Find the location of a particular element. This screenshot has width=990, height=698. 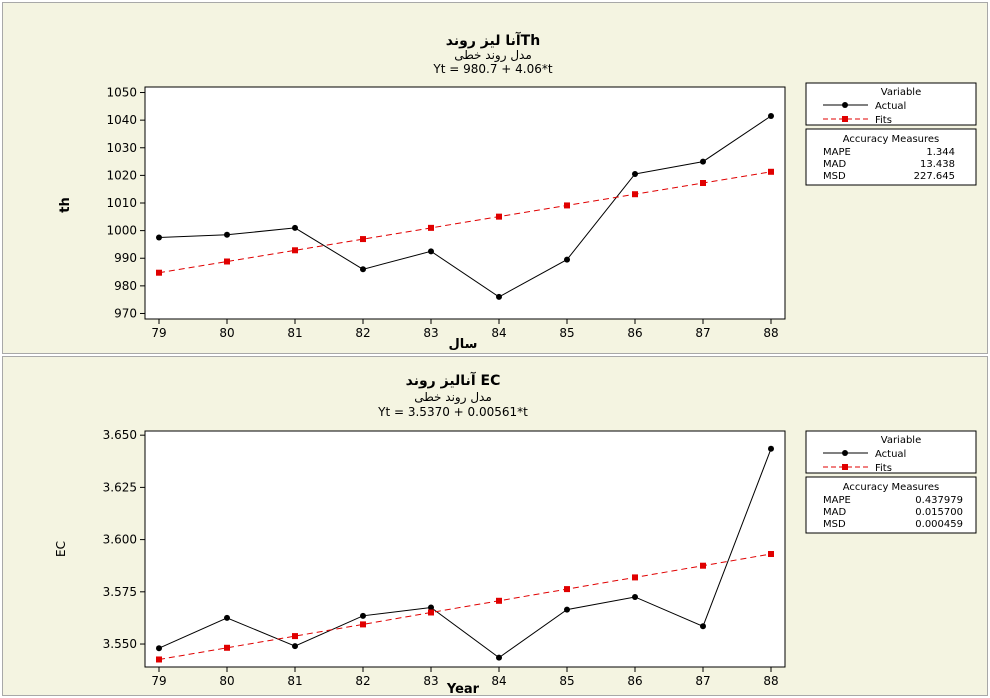

legend-actual-marker is located at coordinates (845, 453).